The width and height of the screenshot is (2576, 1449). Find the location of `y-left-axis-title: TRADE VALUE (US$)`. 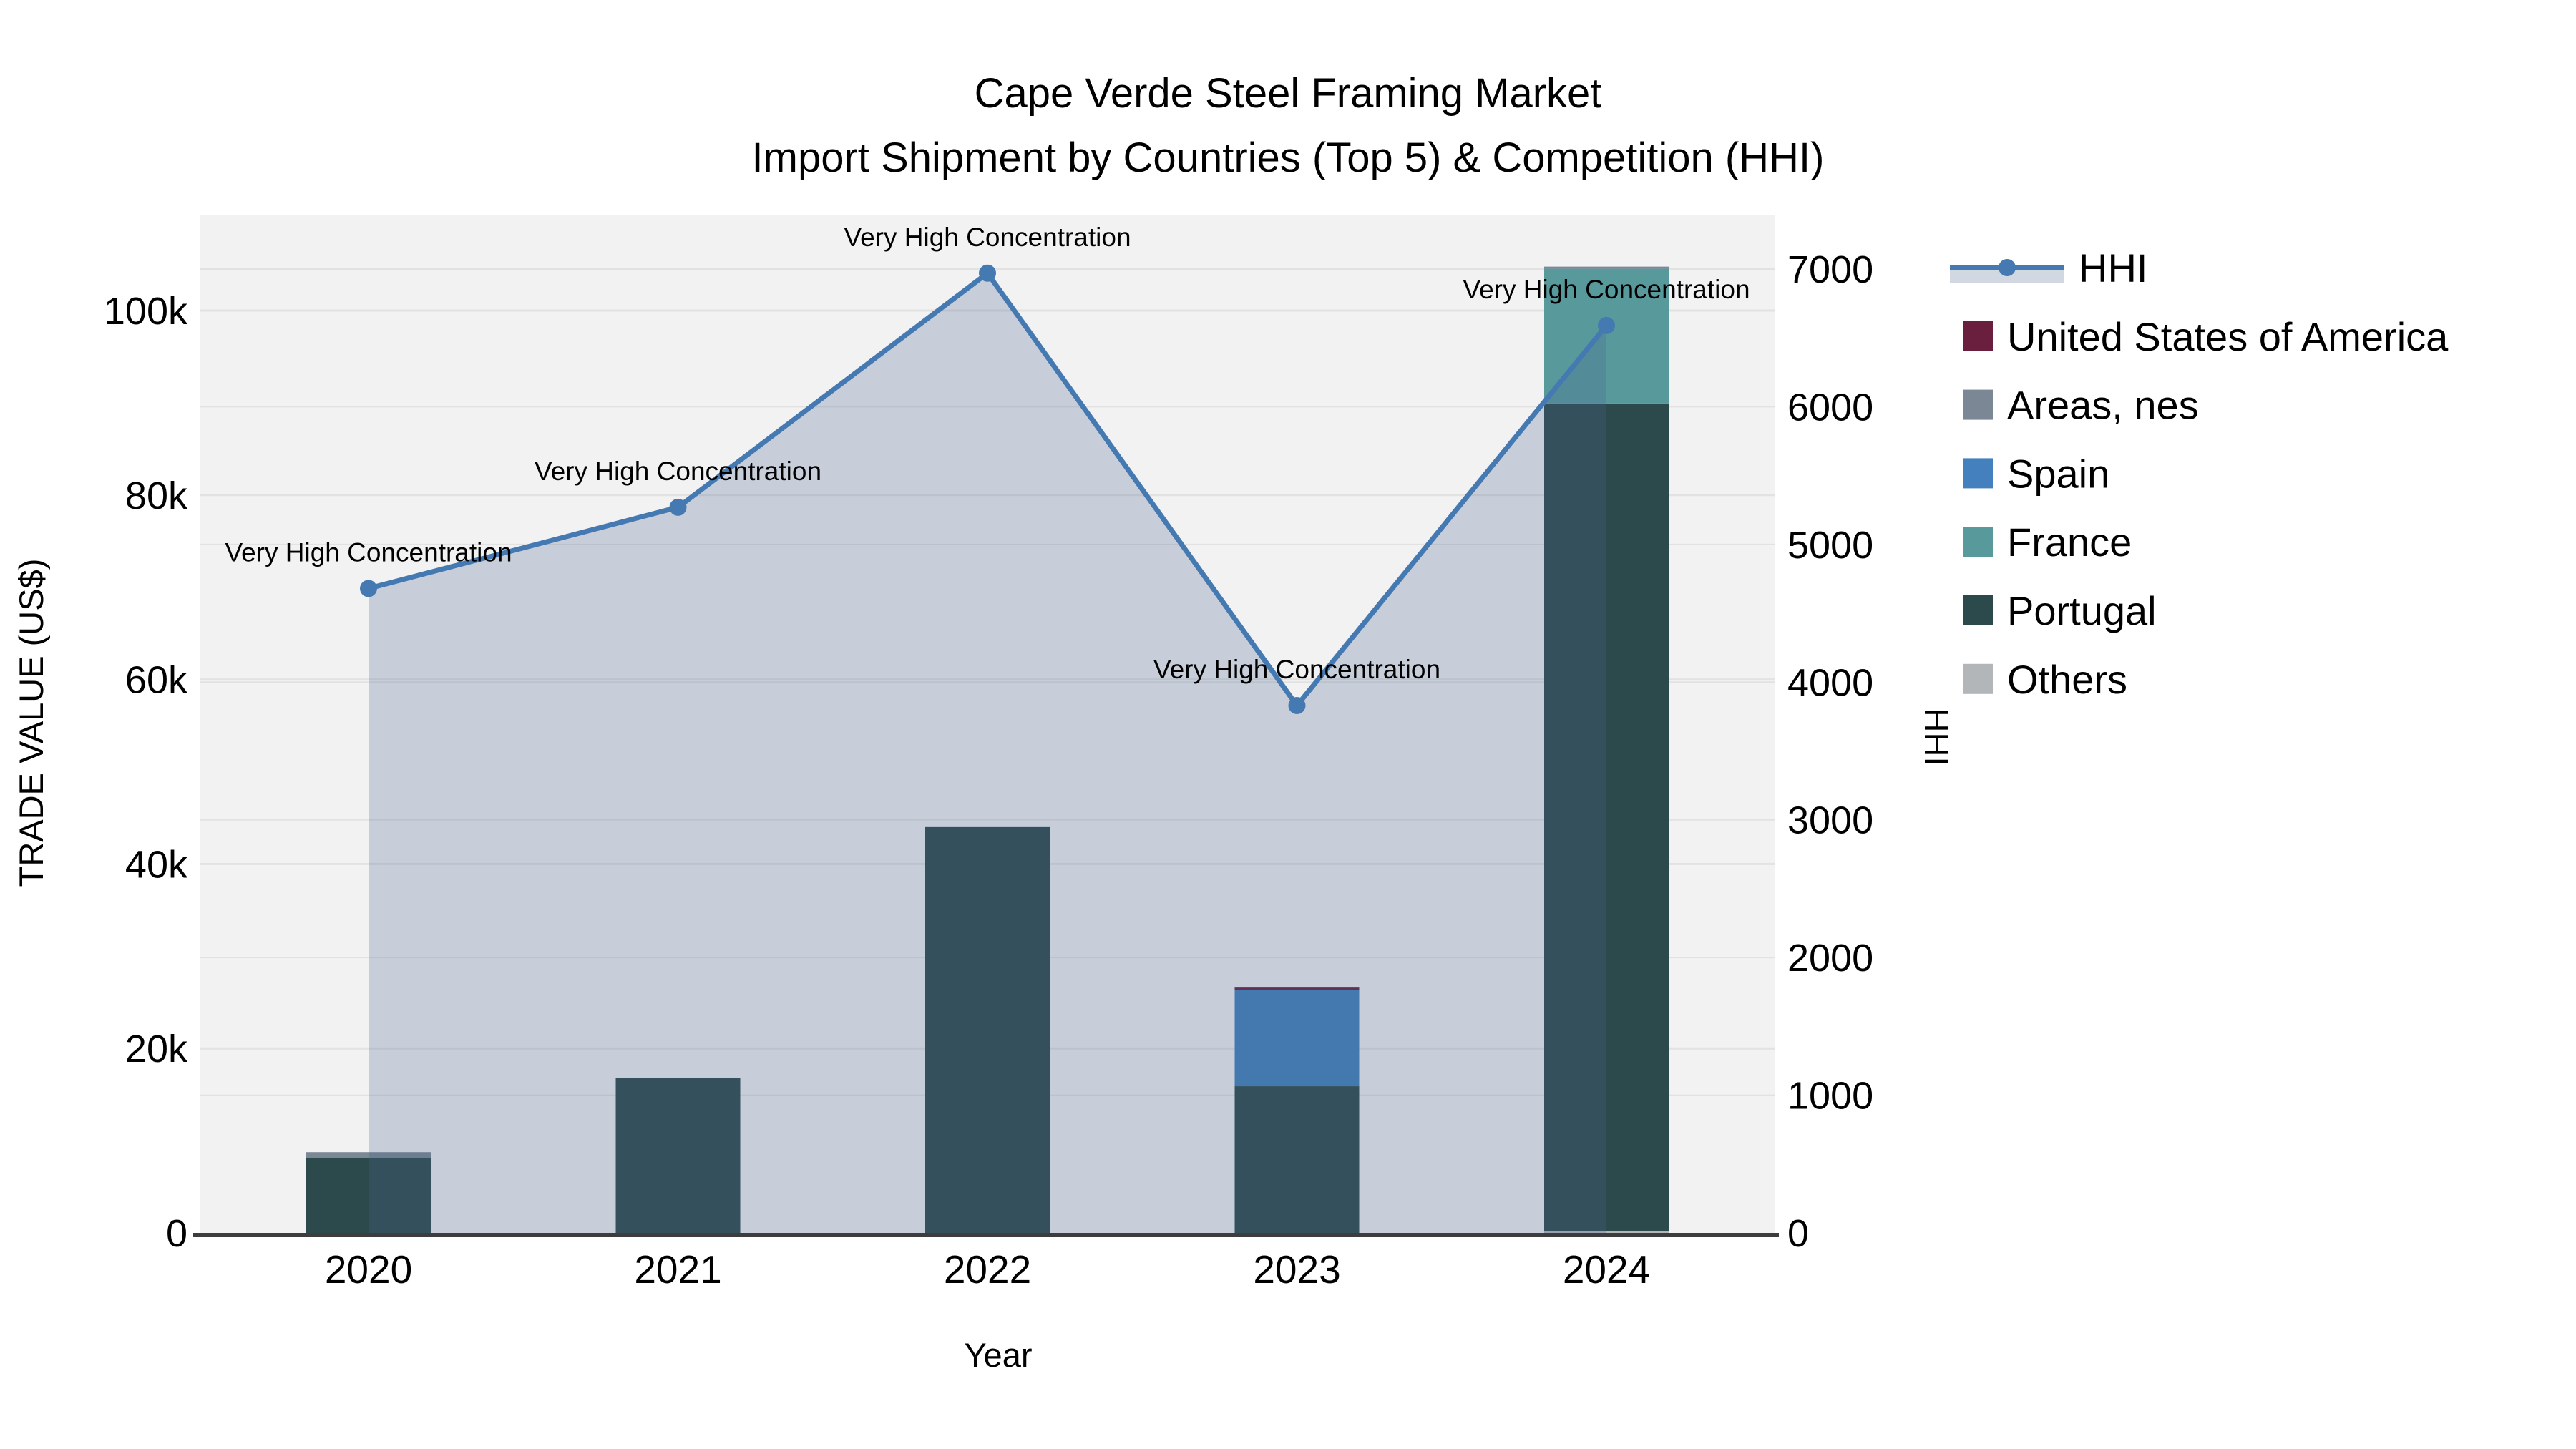

y-left-axis-title: TRADE VALUE (US$) is located at coordinates (31, 723).